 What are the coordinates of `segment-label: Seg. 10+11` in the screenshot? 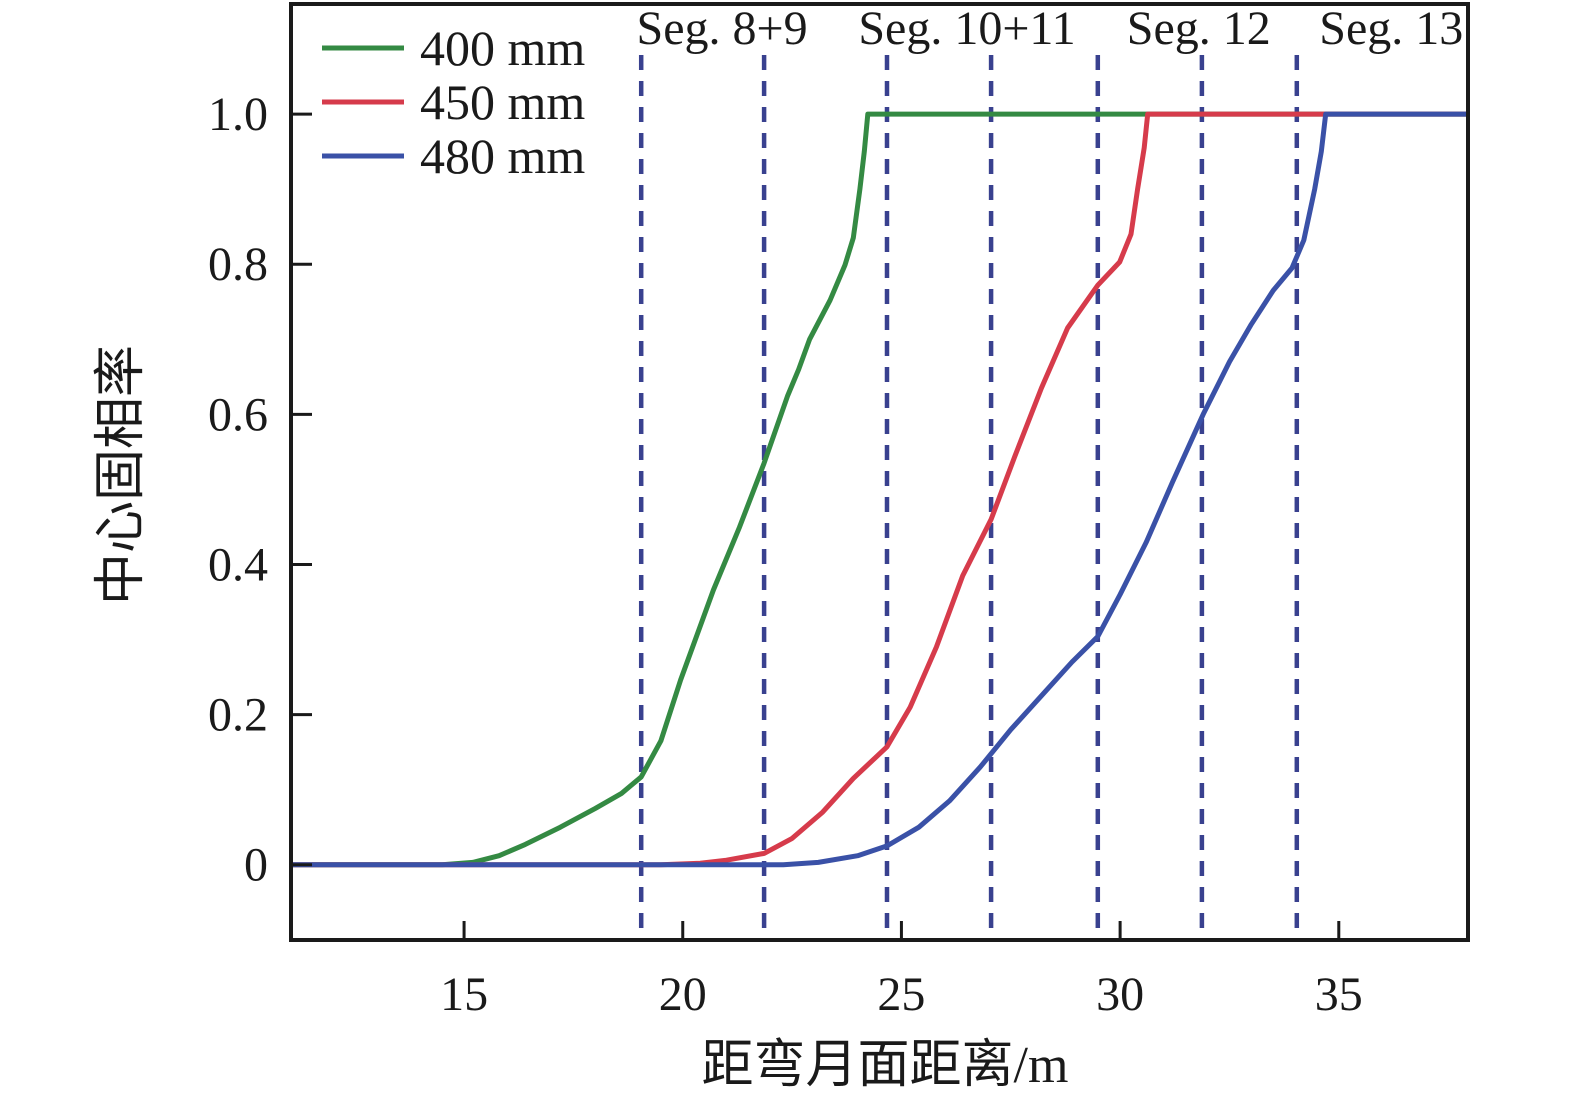 It's located at (966, 28).